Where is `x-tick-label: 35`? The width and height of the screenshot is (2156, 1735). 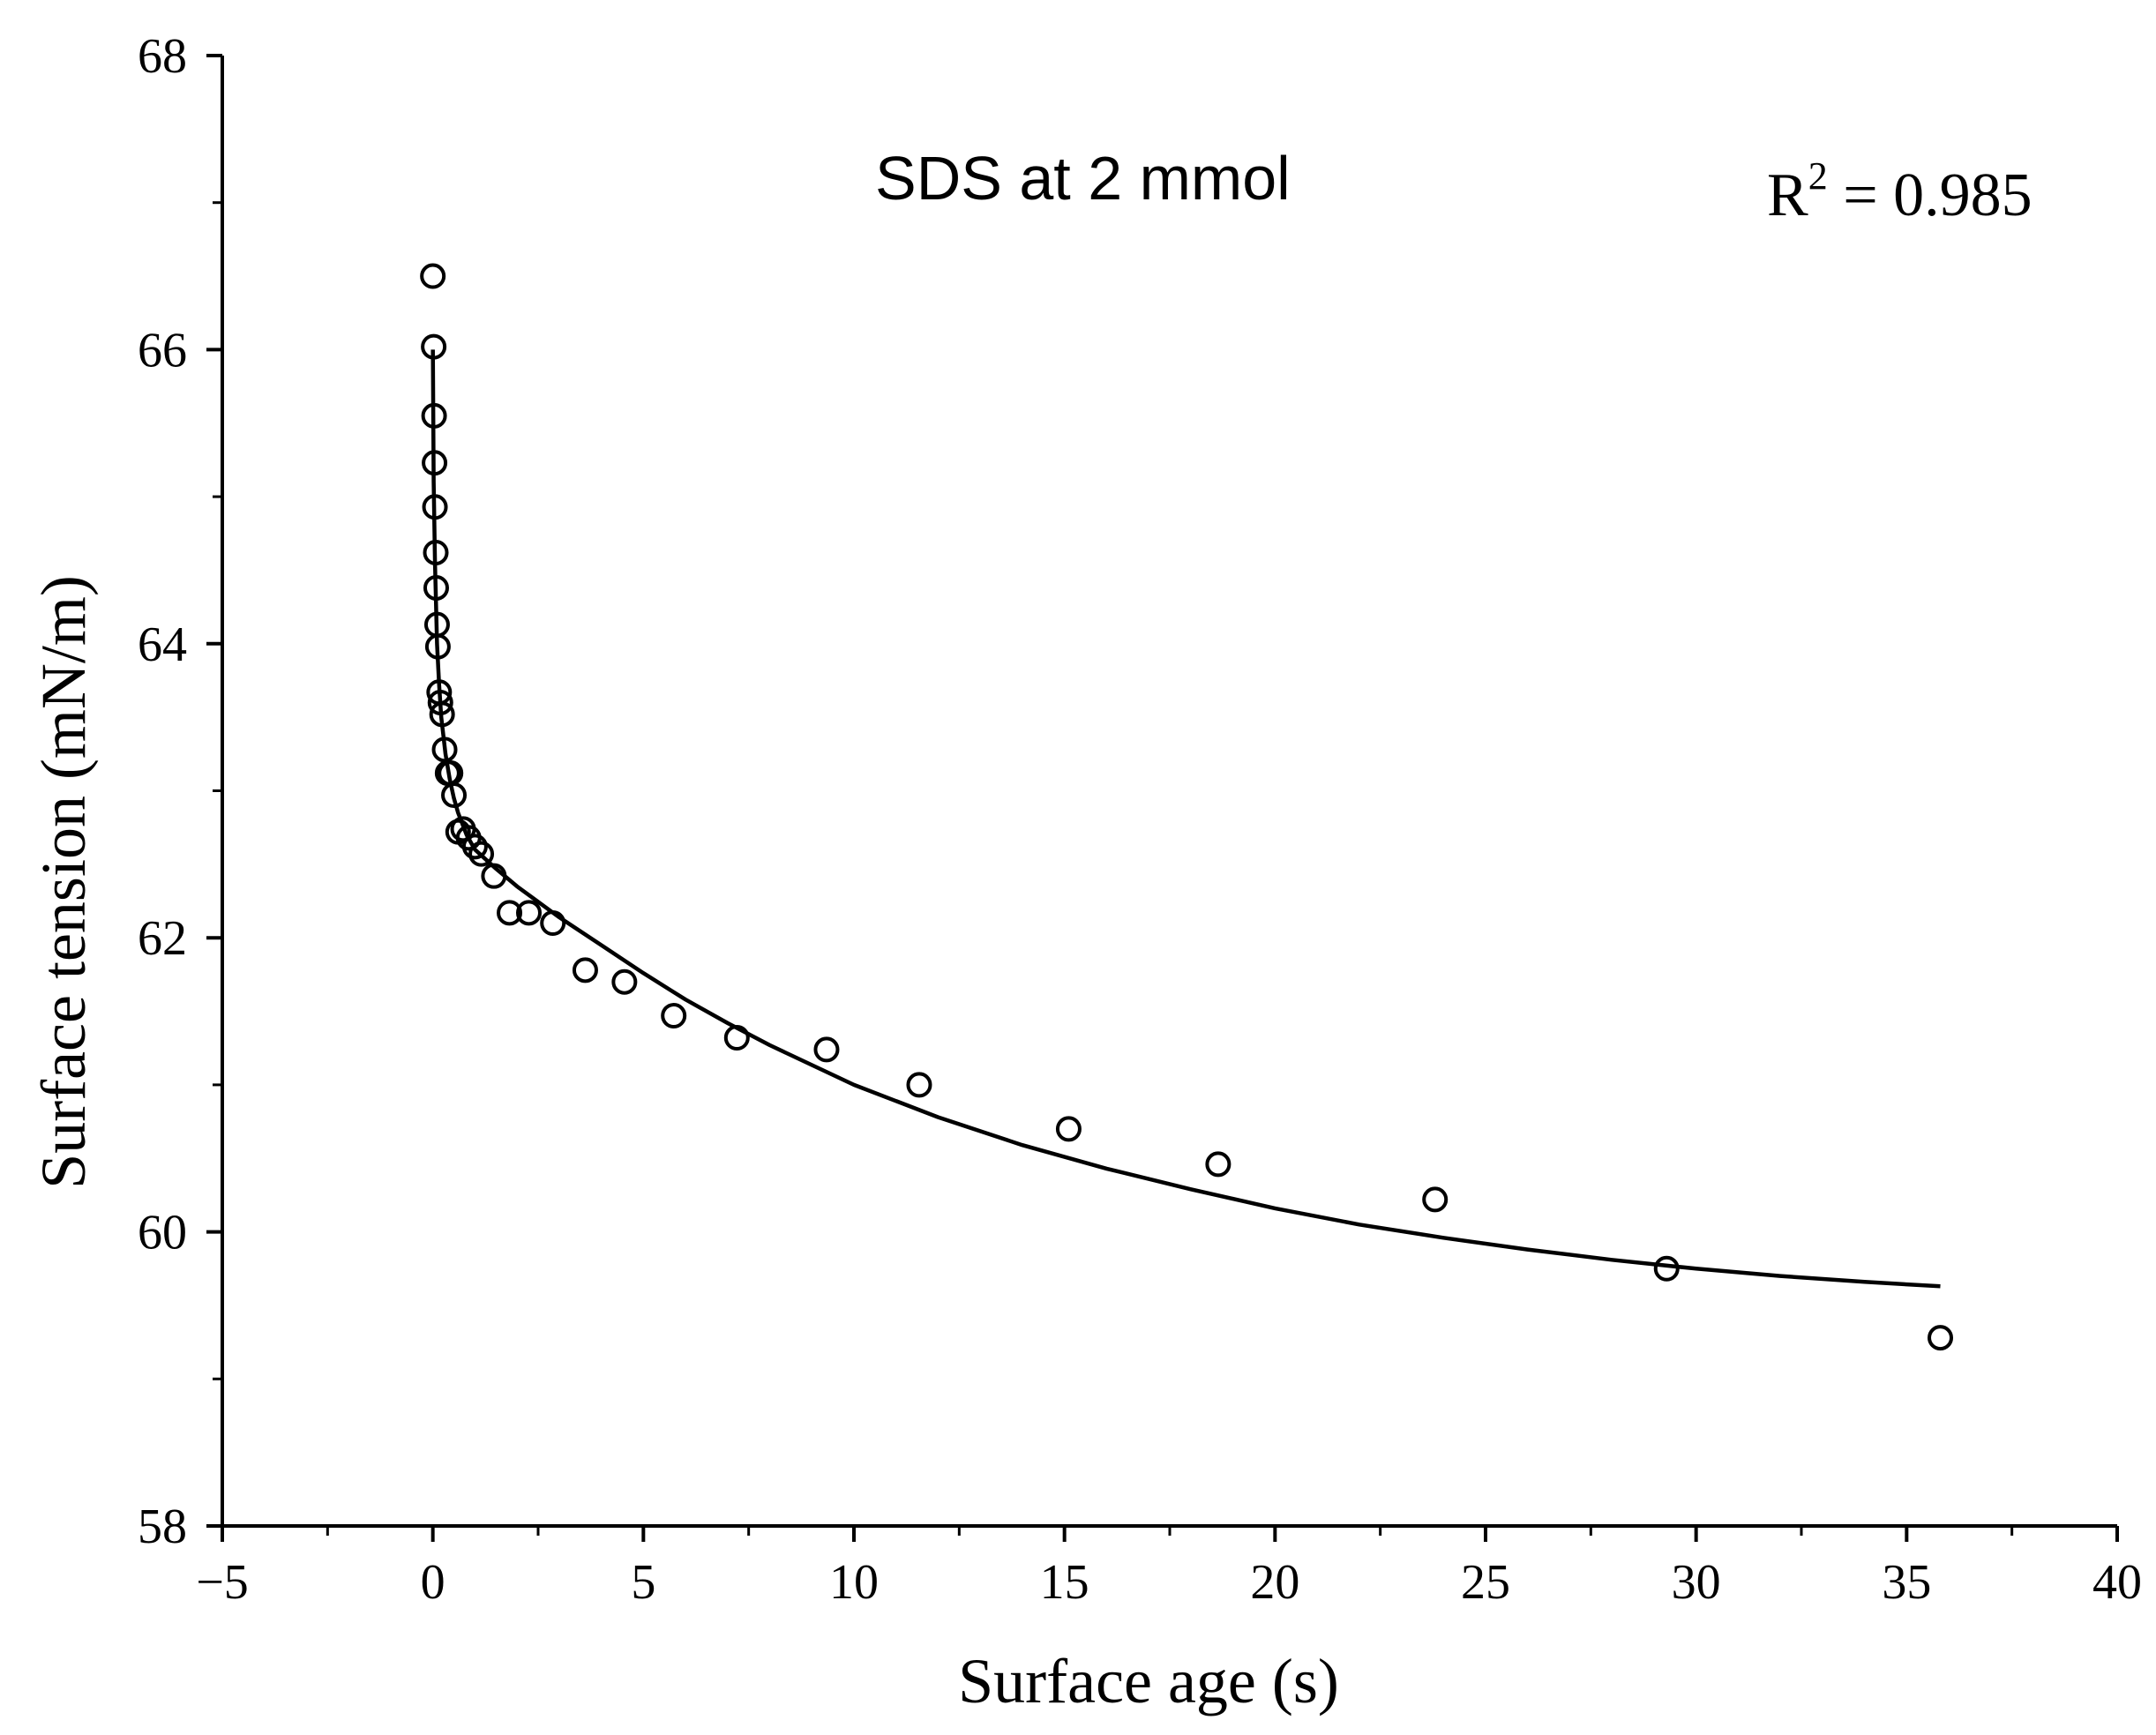
x-tick-label: 35 is located at coordinates (1906, 1582).